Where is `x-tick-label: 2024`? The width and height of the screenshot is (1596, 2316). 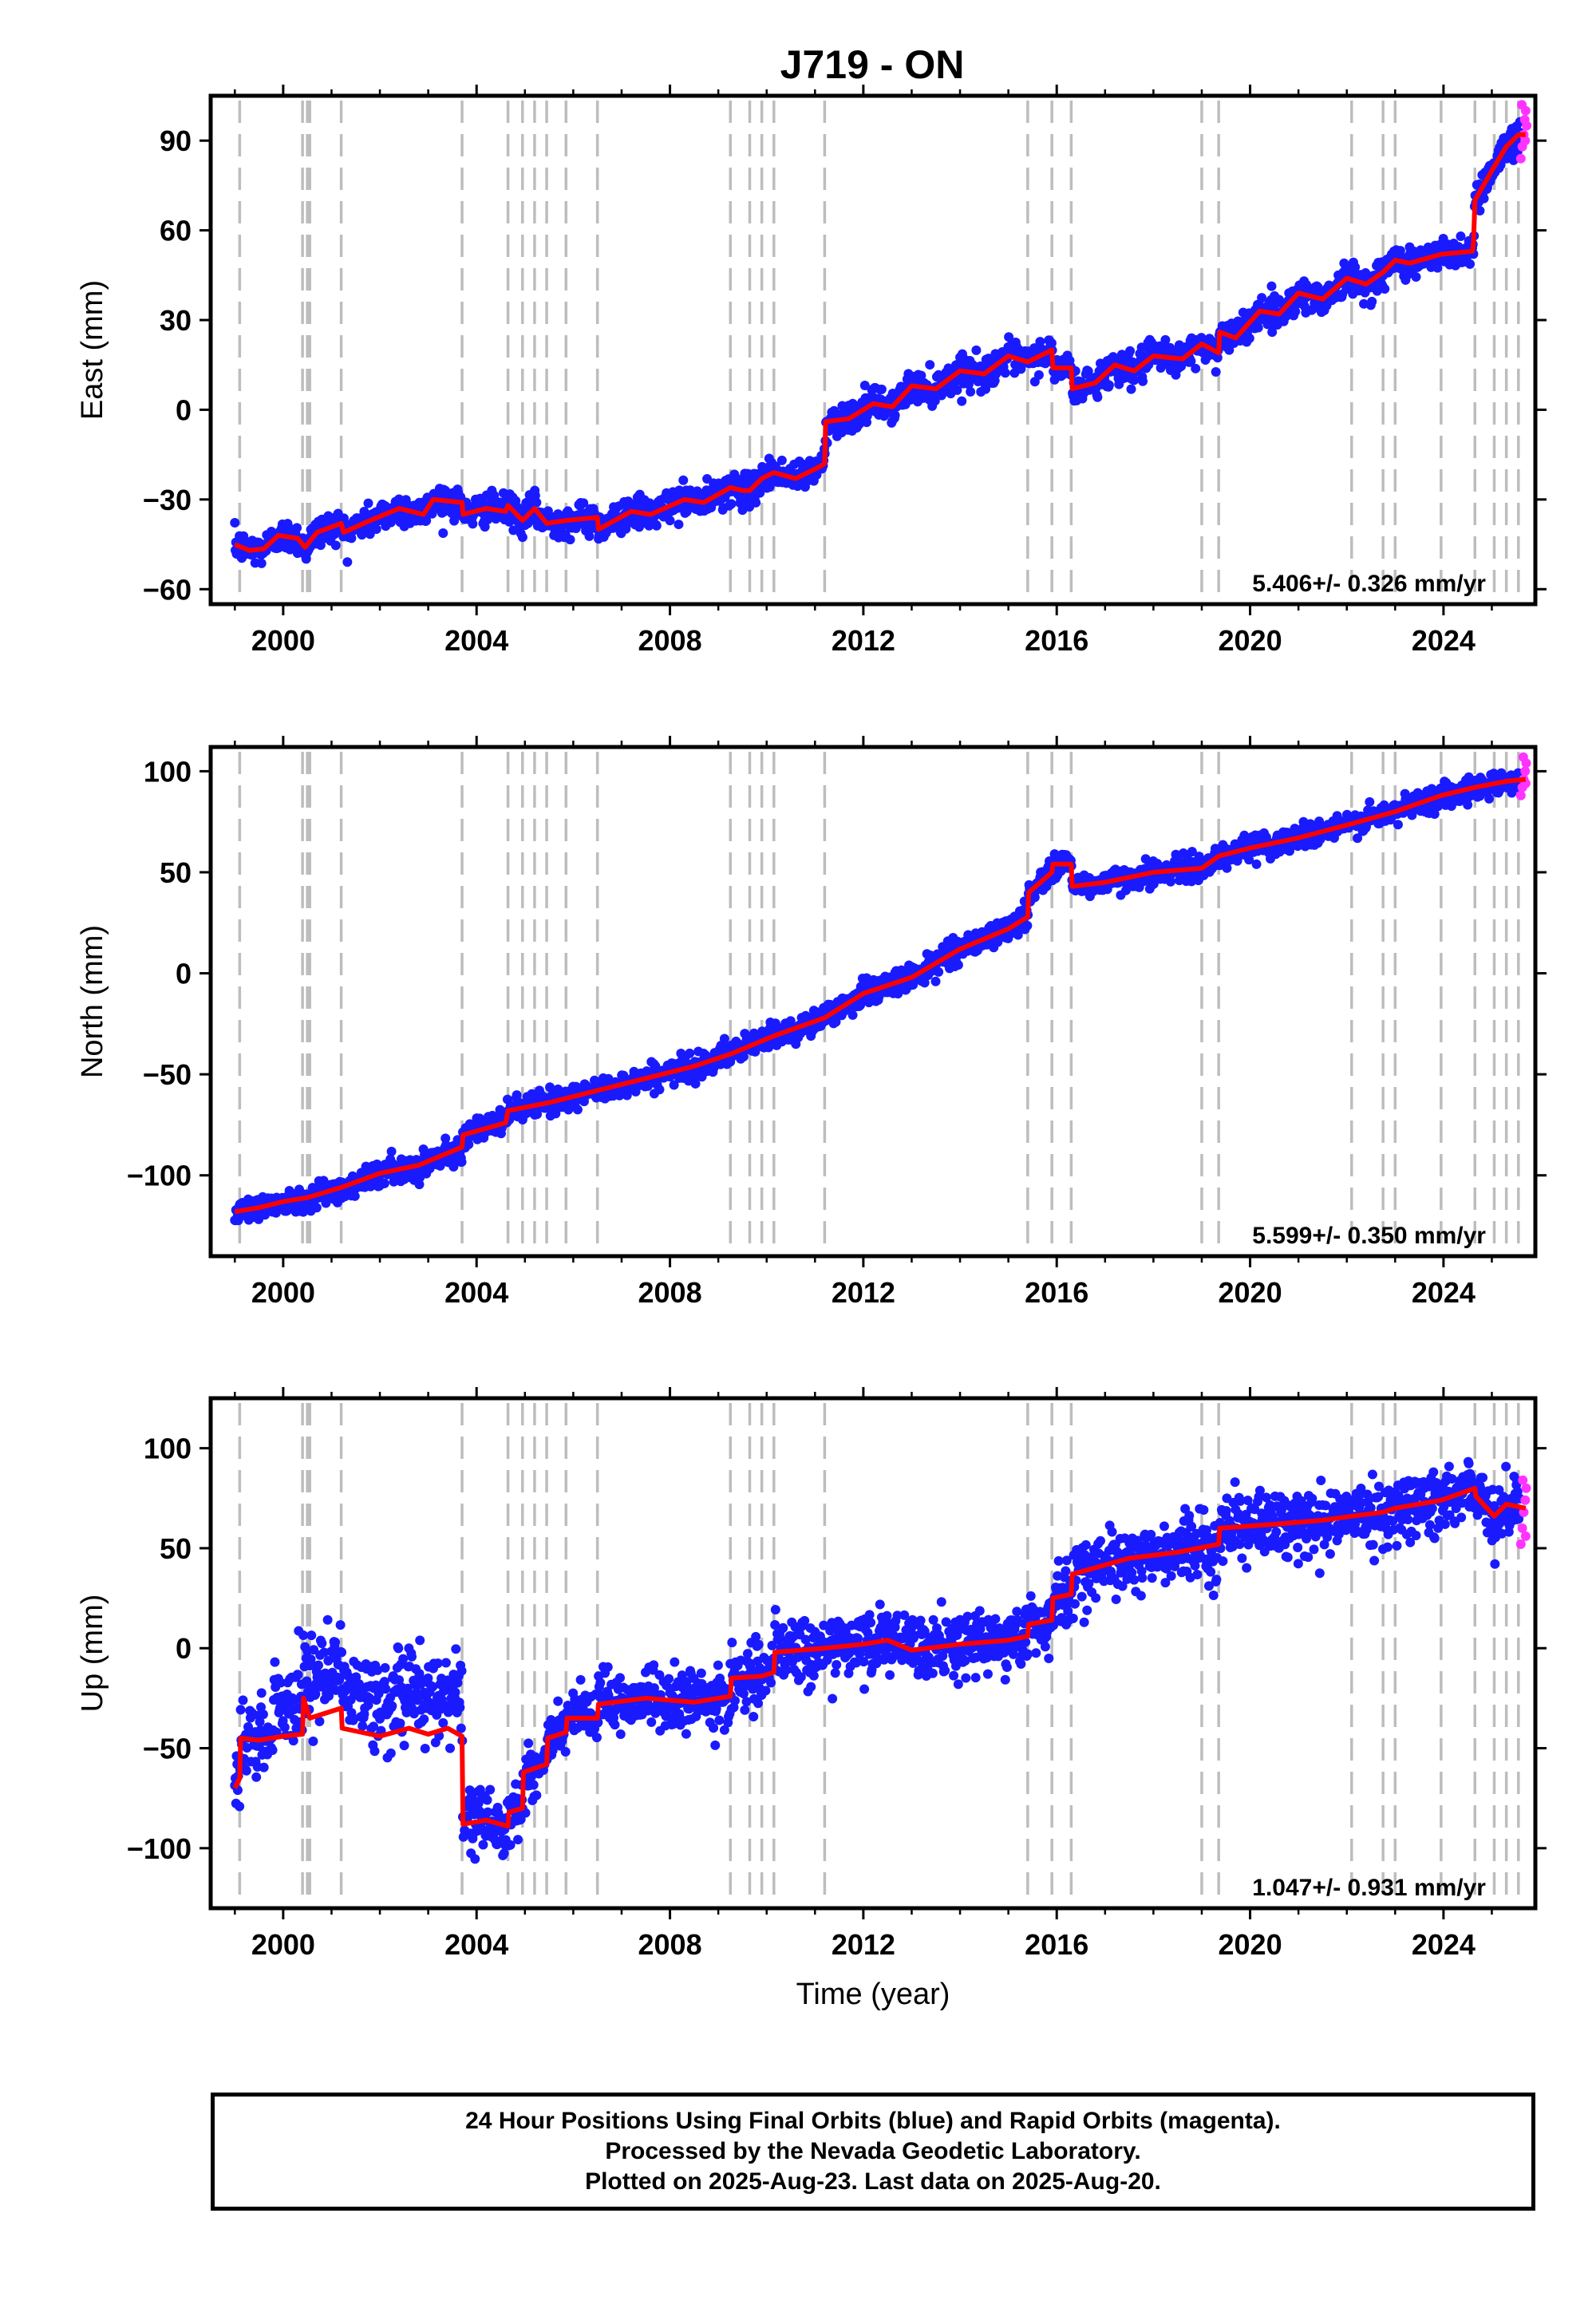 x-tick-label: 2024 is located at coordinates (1444, 640).